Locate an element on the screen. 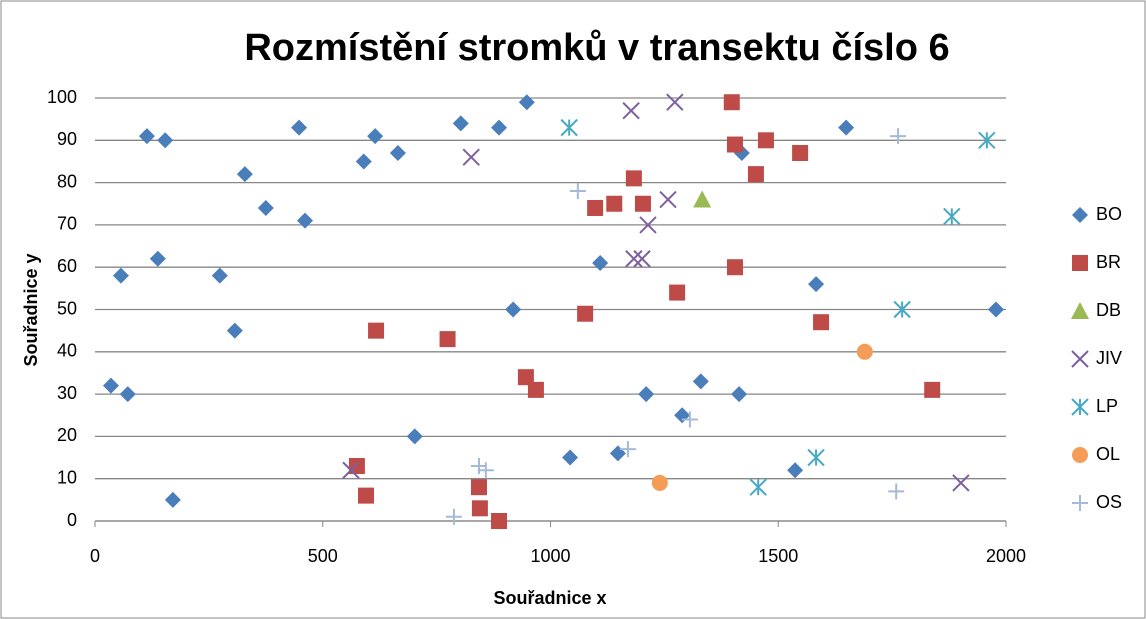  legend-label: OS is located at coordinates (1109, 502).